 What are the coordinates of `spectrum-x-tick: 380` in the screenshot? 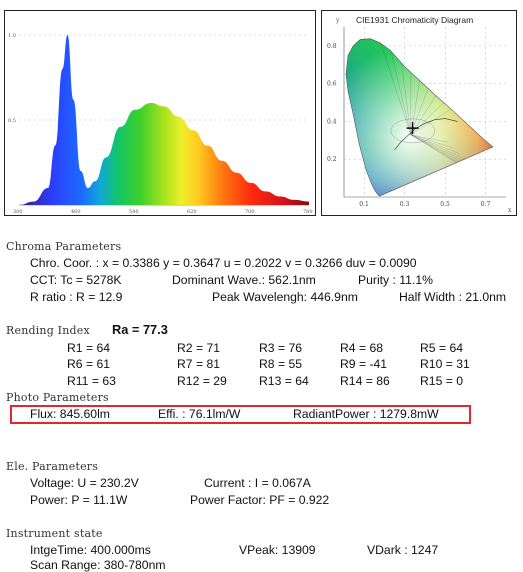 It's located at (18, 212).